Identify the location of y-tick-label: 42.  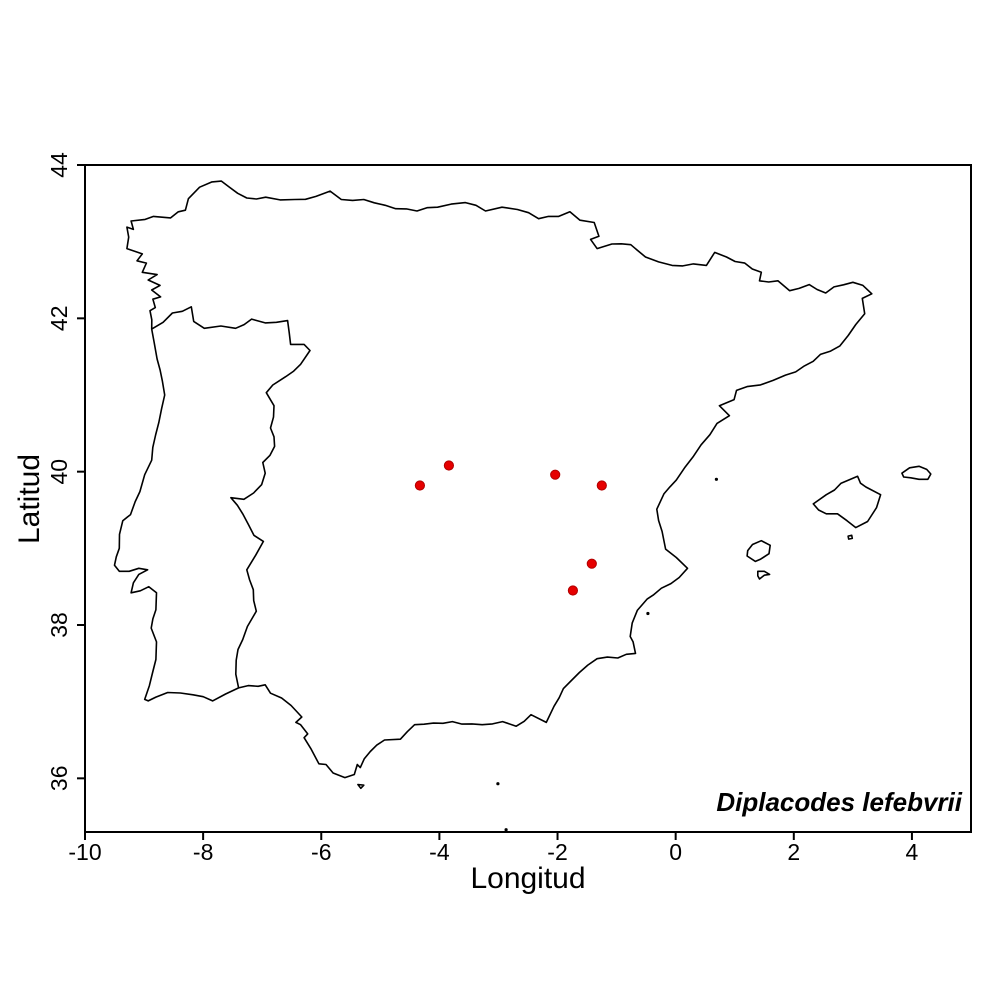
(59, 319).